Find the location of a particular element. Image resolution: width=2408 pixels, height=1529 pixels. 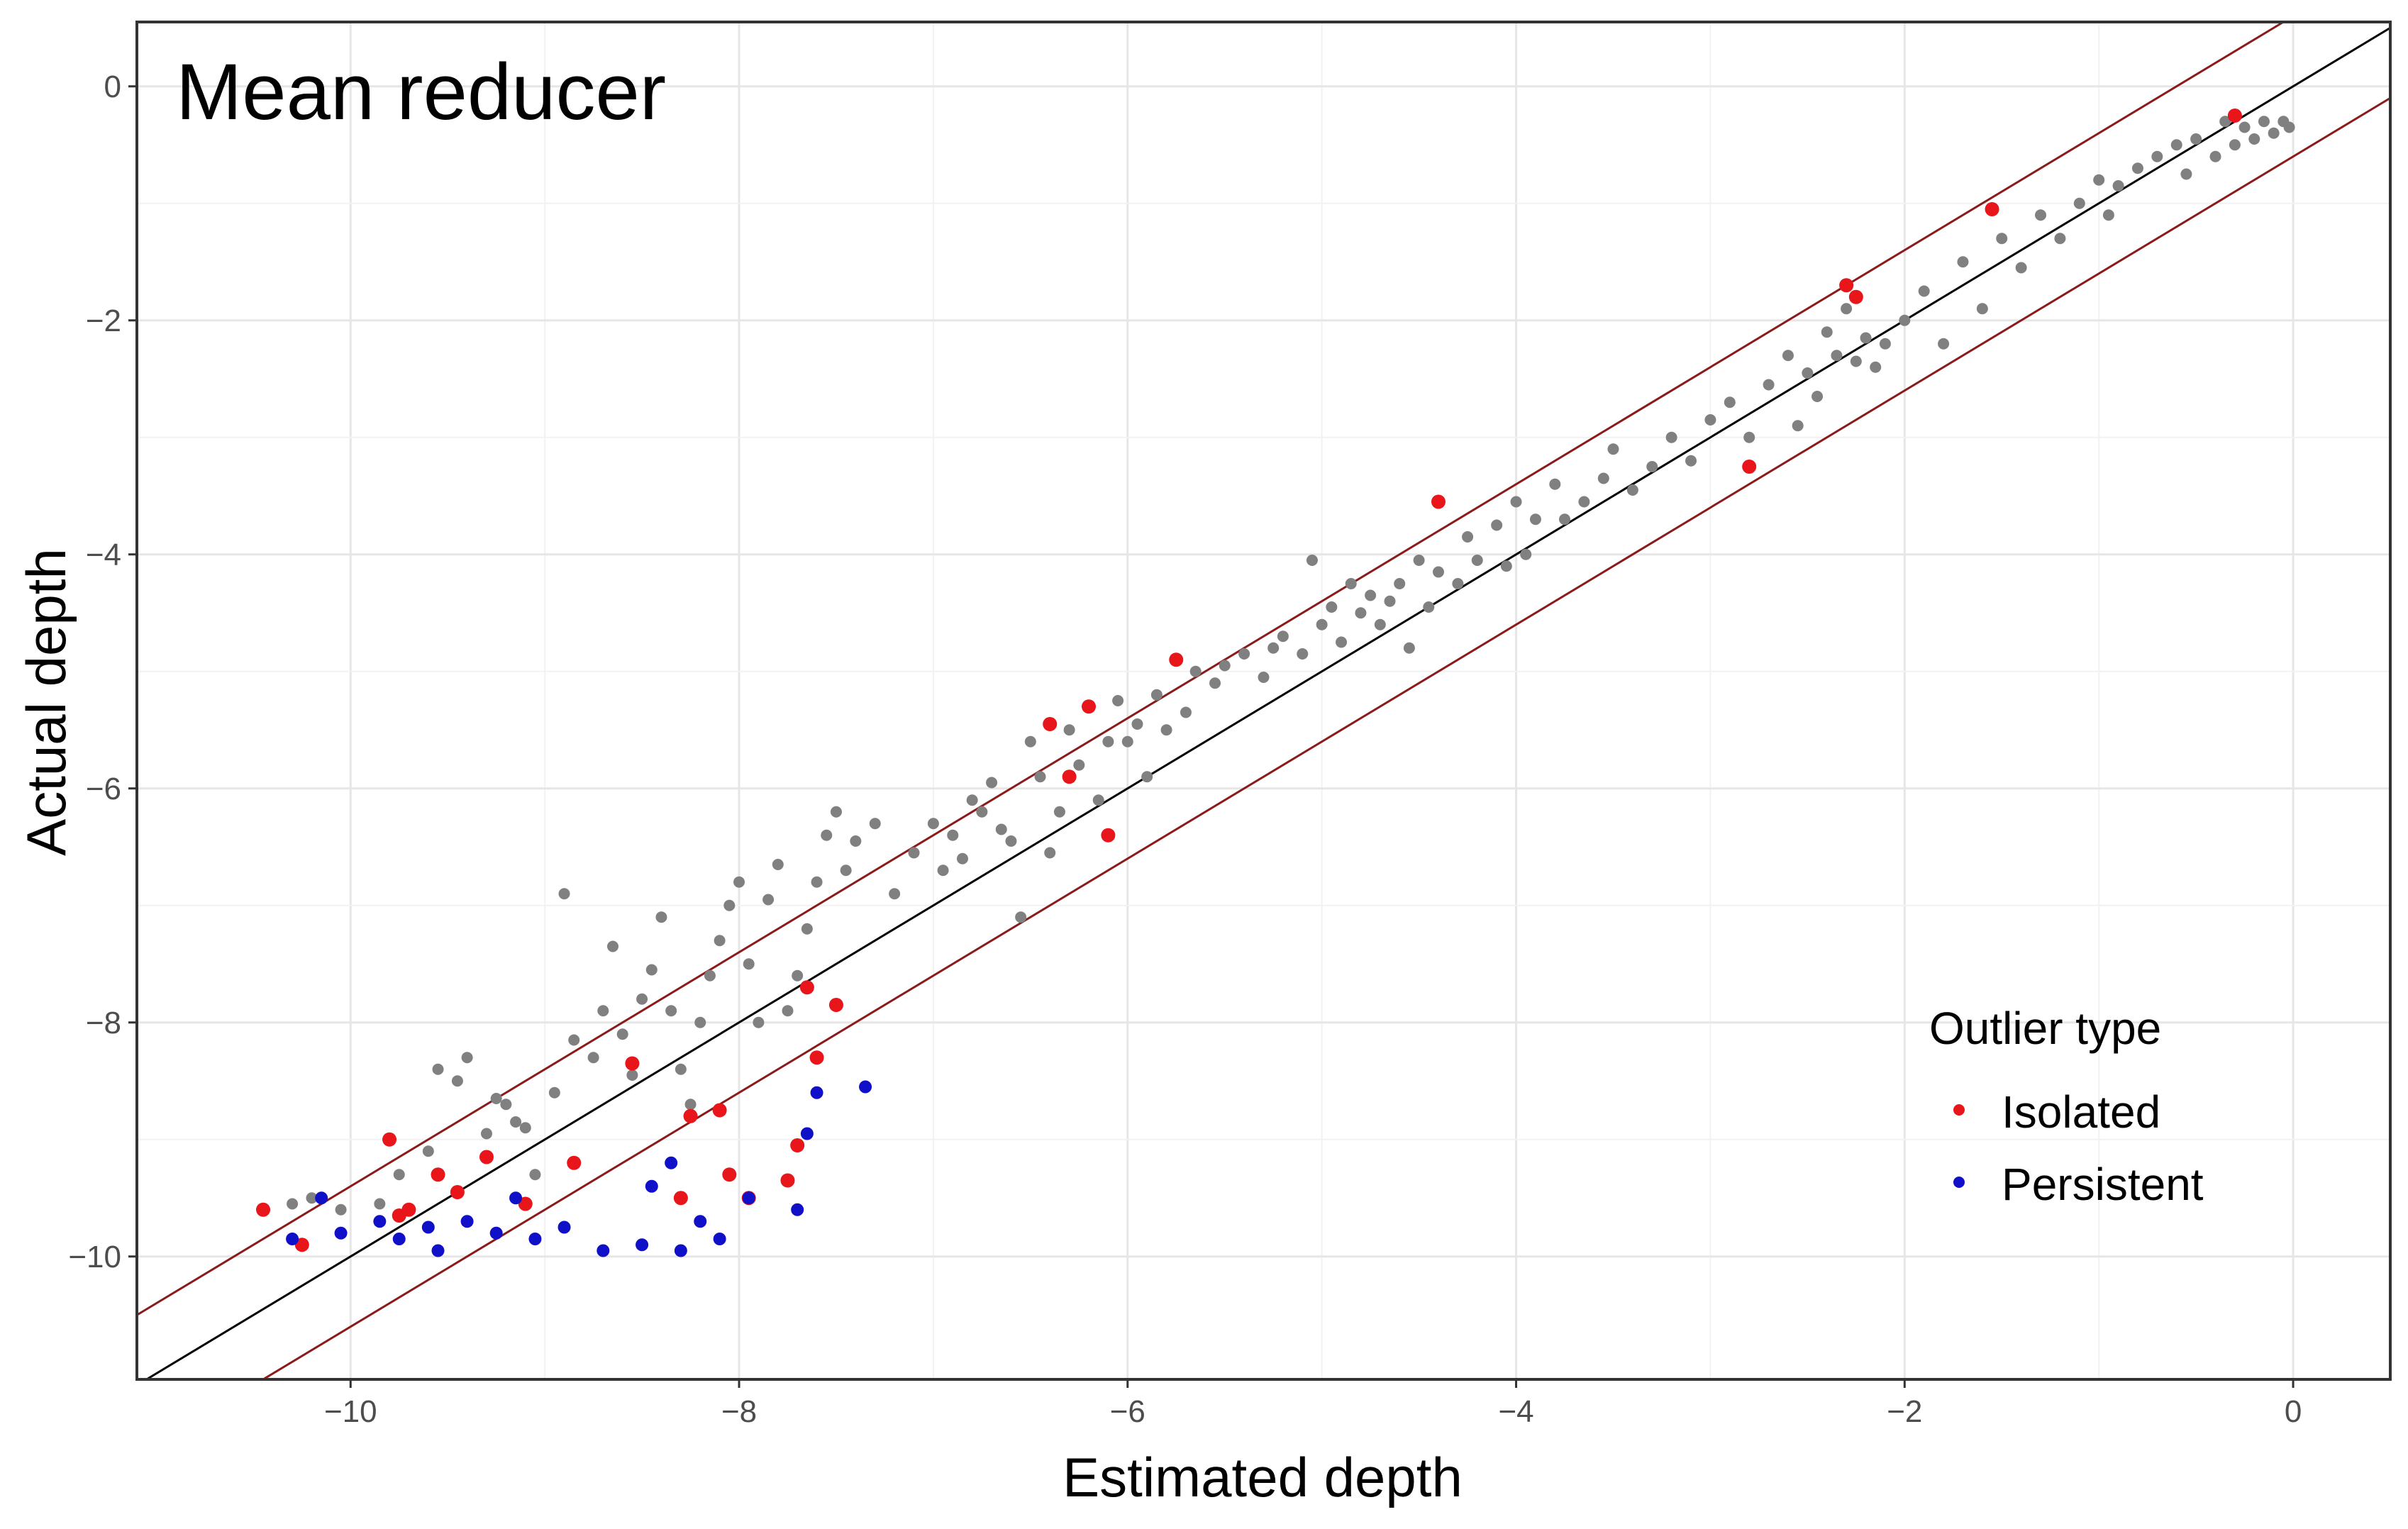

x-tick-label: −4 is located at coordinates (1516, 1411).